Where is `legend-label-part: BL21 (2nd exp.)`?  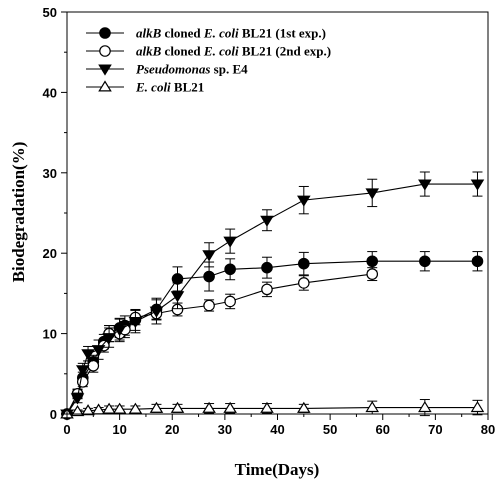 legend-label-part: BL21 (2nd exp.) is located at coordinates (285, 51).